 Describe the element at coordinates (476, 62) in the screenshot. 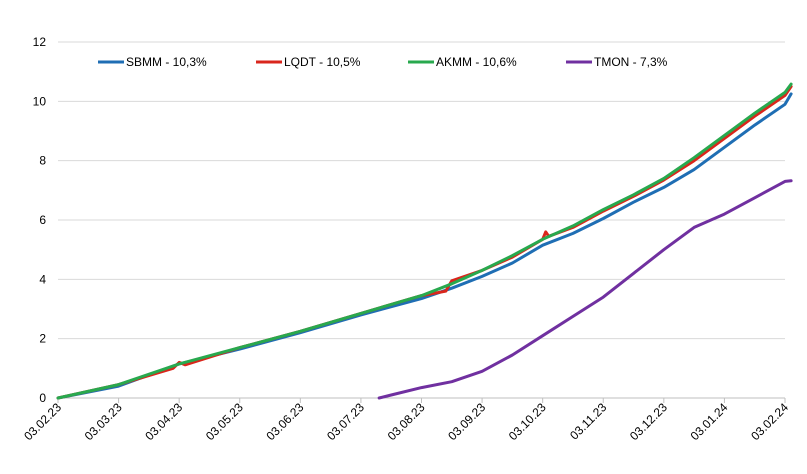

I see `legend-label: AKMM - 10,6%` at that location.